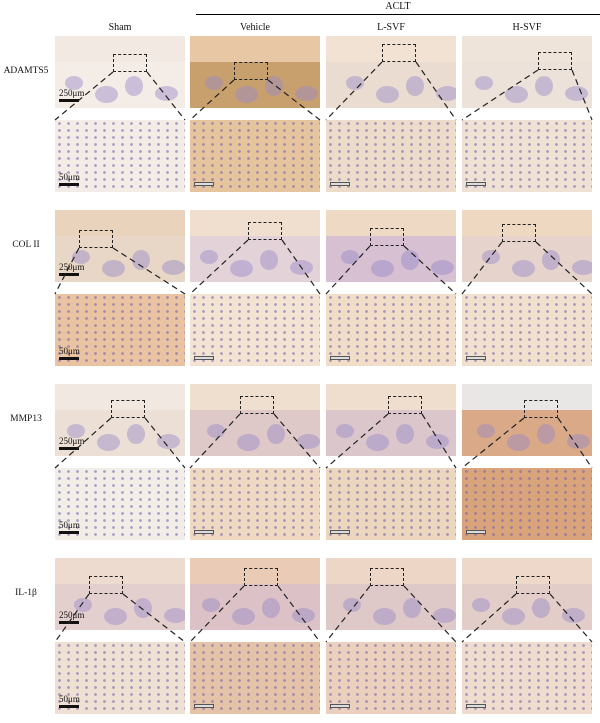  Describe the element at coordinates (26, 71) in the screenshot. I see `row-label: ADAMTS5` at that location.